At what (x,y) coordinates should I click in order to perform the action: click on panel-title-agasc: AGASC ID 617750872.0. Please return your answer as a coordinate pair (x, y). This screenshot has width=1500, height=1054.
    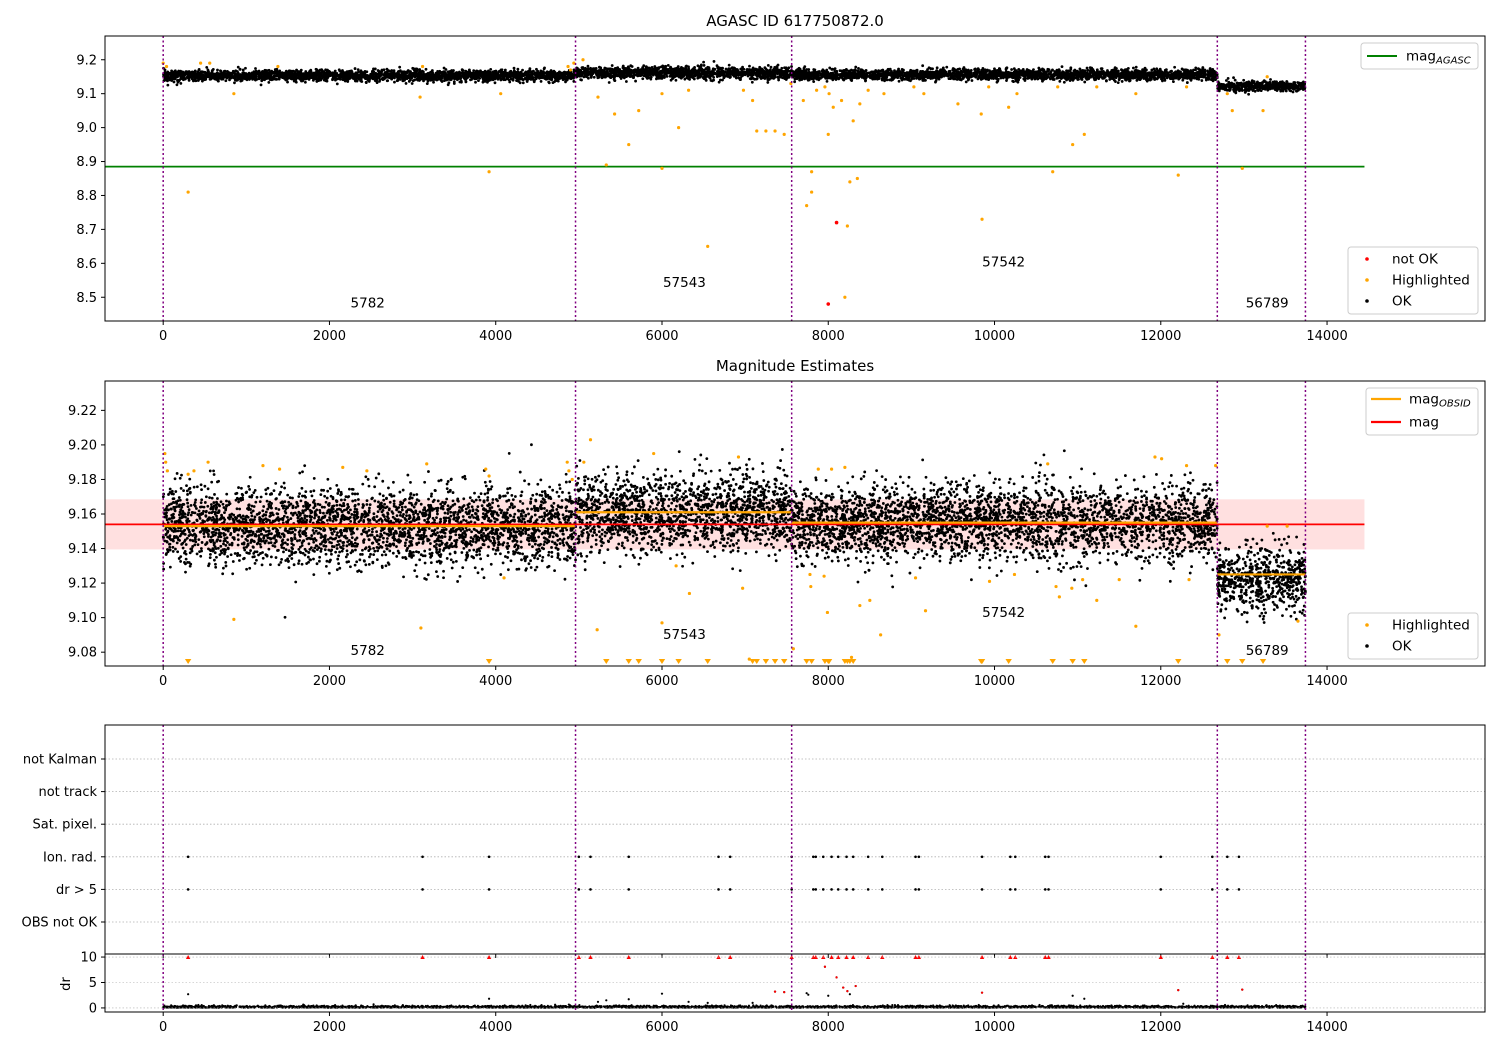
    Looking at the image, I should click on (795, 21).